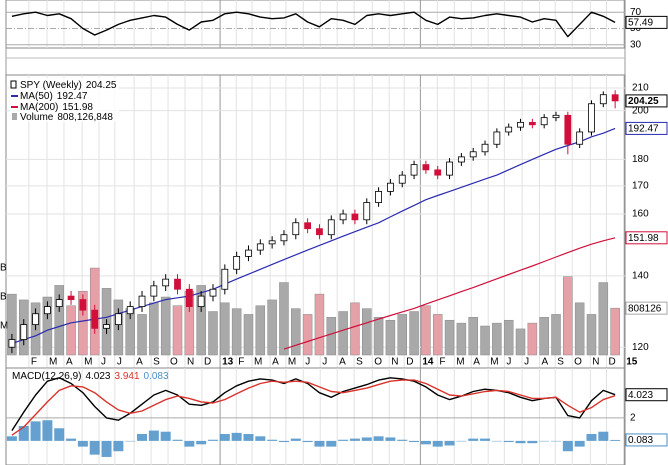 The height and width of the screenshot is (465, 668). Describe the element at coordinates (13, 84) in the screenshot. I see `legend-icon` at that location.